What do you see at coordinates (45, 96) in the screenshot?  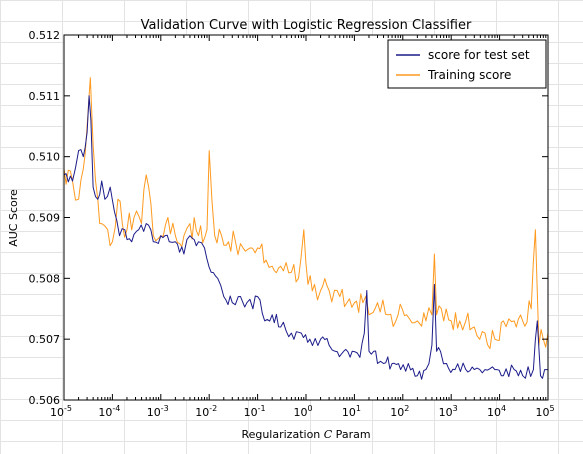 I see `y-tick-label: 0.511` at bounding box center [45, 96].